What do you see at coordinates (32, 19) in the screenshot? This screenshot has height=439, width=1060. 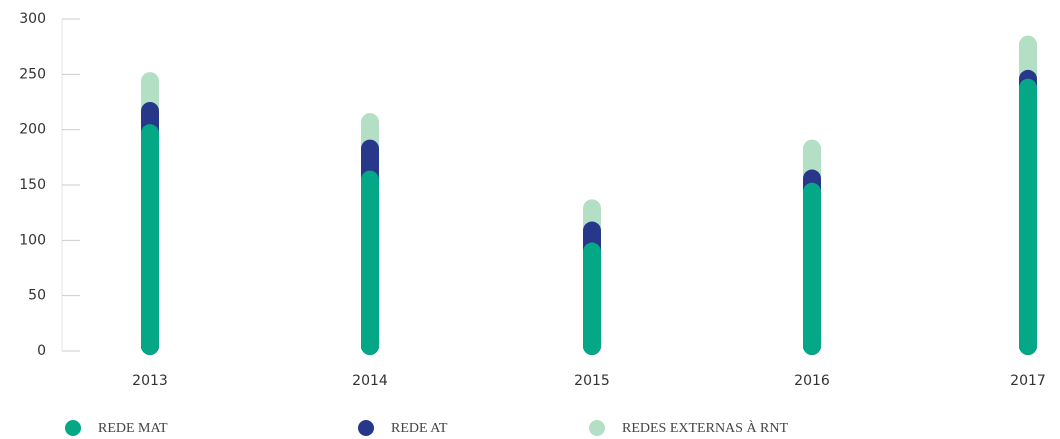 I see `y-tick-label: 300` at bounding box center [32, 19].